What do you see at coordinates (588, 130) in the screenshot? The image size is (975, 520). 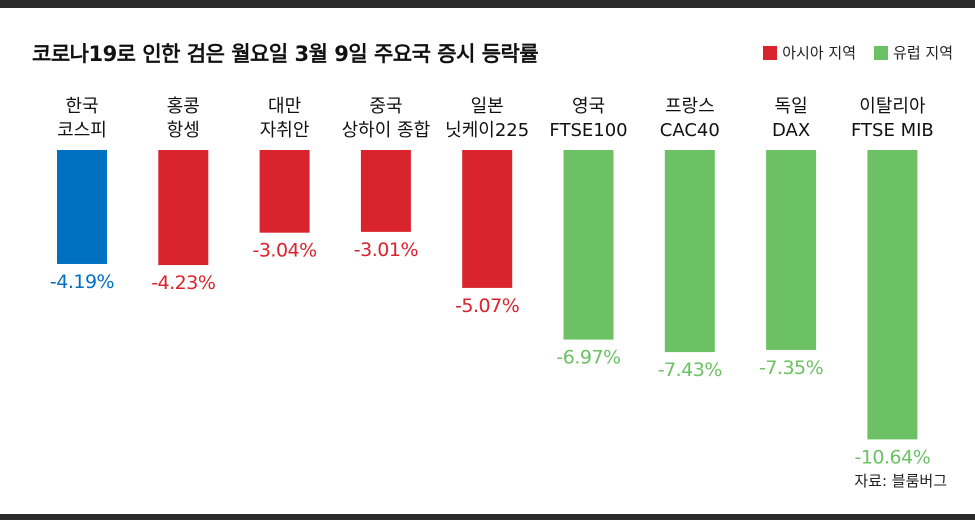 I see `category-label: FTSE100` at bounding box center [588, 130].